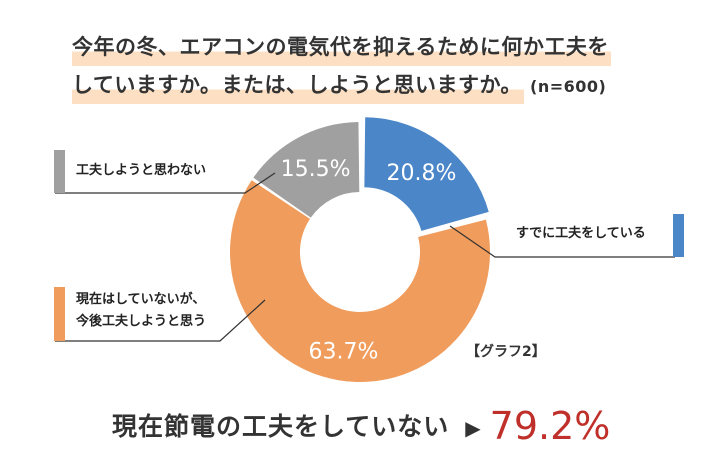  I want to click on label-future-line-1: 現在はしていないが、, so click(141, 299).